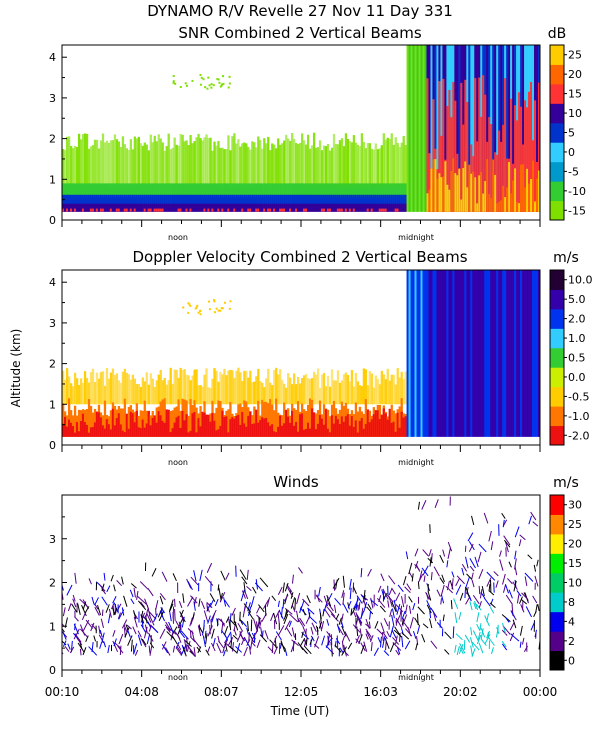  Describe the element at coordinates (16, 368) in the screenshot. I see `y-axis-label: Altitude (km)` at that location.